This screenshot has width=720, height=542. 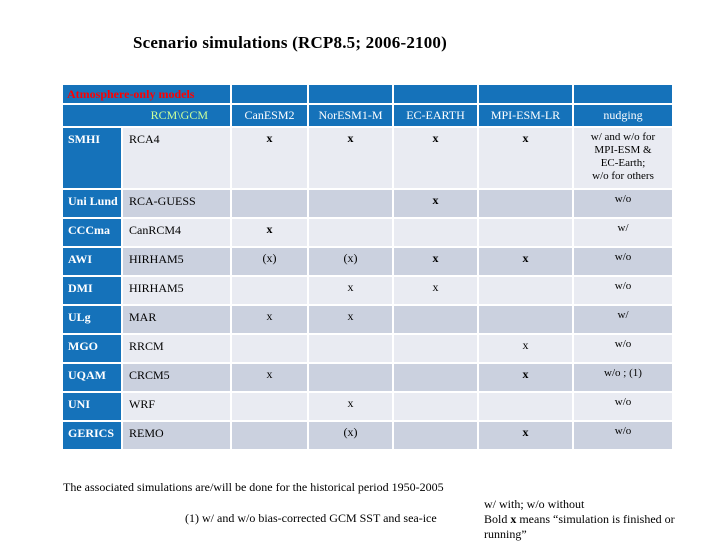 I want to click on table-row: DMI HIRHAM5 x x w/o, so click(x=367, y=290).